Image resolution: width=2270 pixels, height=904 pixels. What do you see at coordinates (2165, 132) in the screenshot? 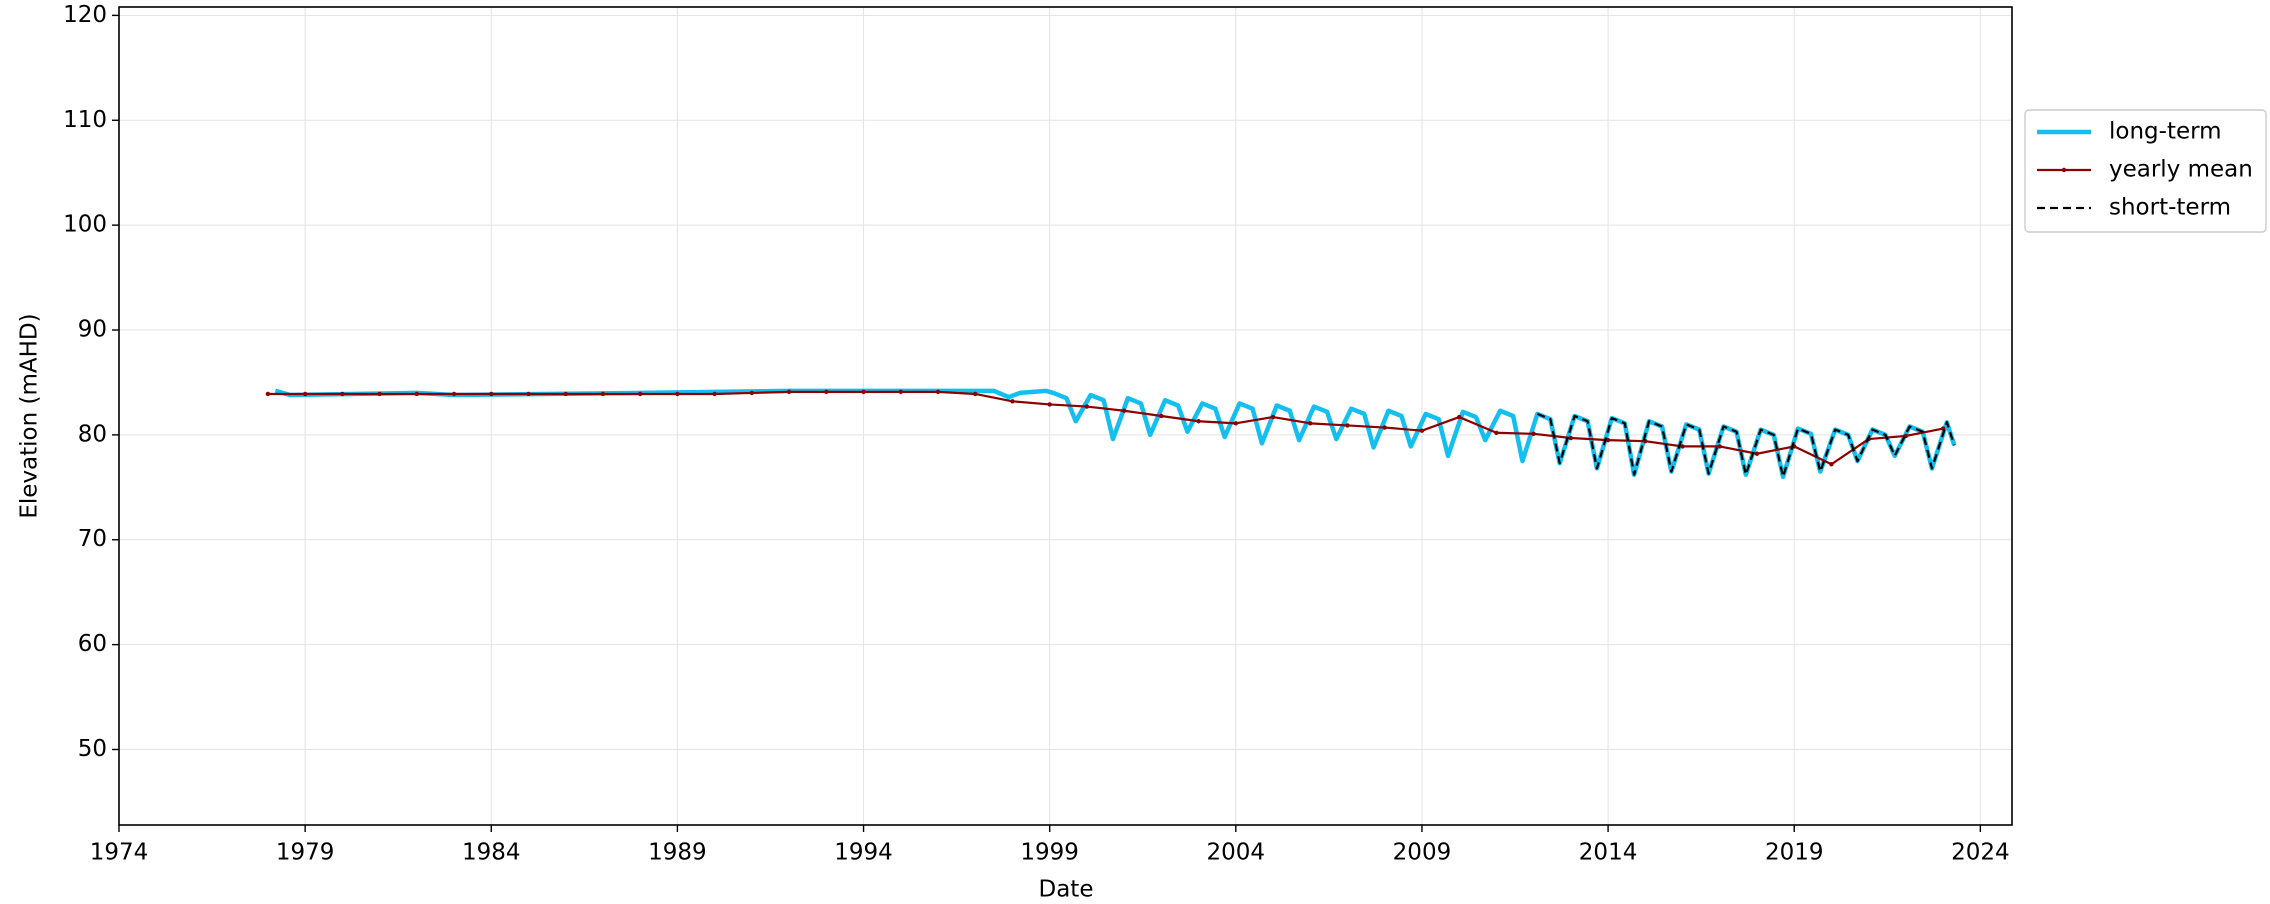
I see `legend-label: long-term` at bounding box center [2165, 132].